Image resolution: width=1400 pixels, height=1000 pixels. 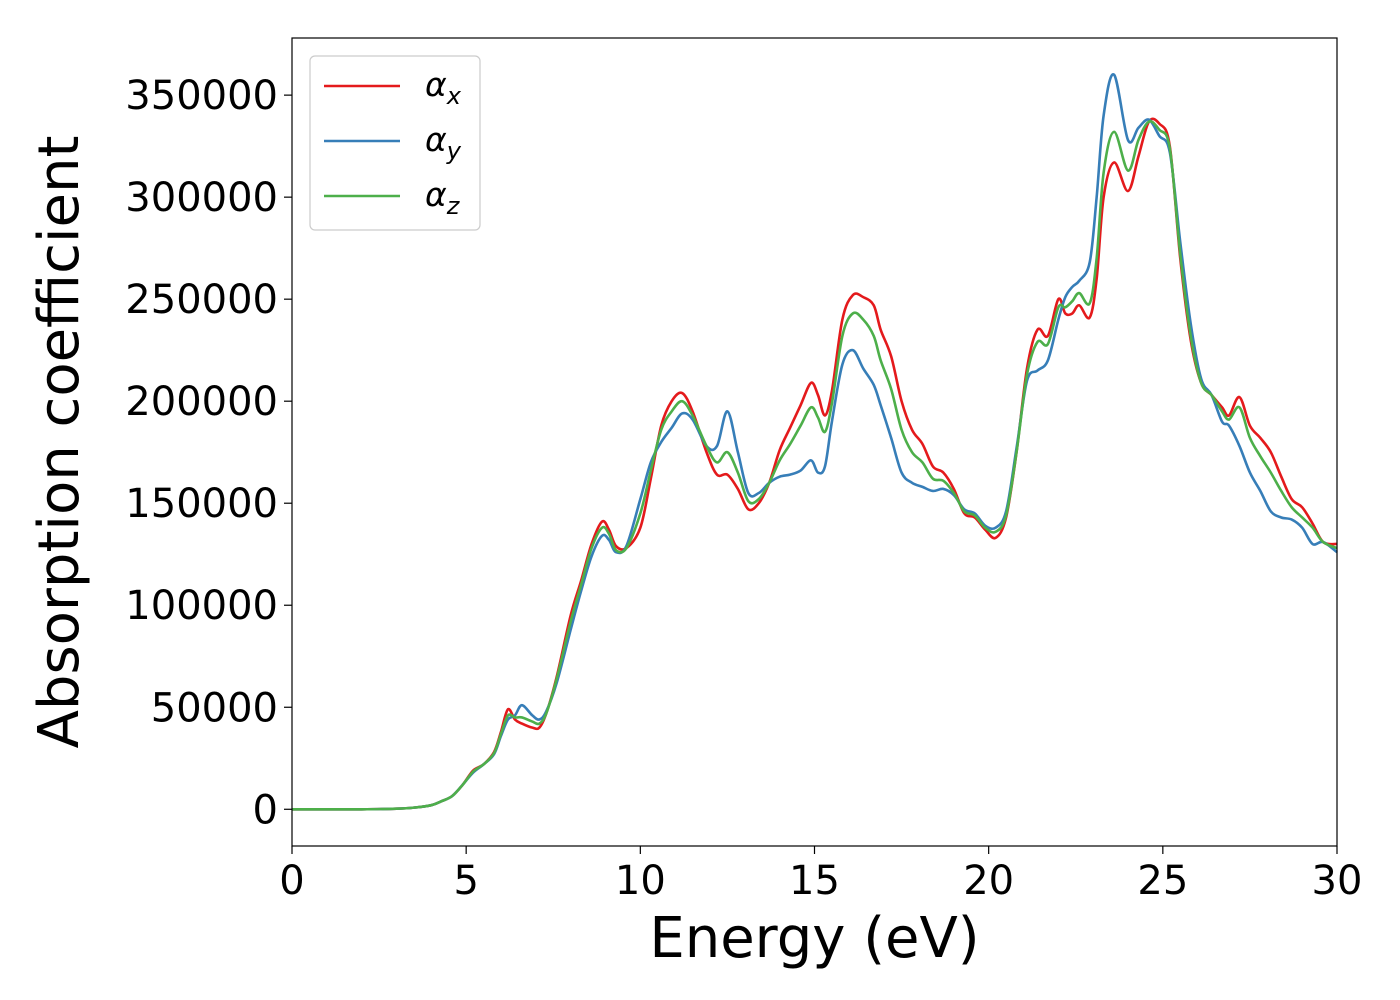 I want to click on legend-box, so click(x=395, y=143).